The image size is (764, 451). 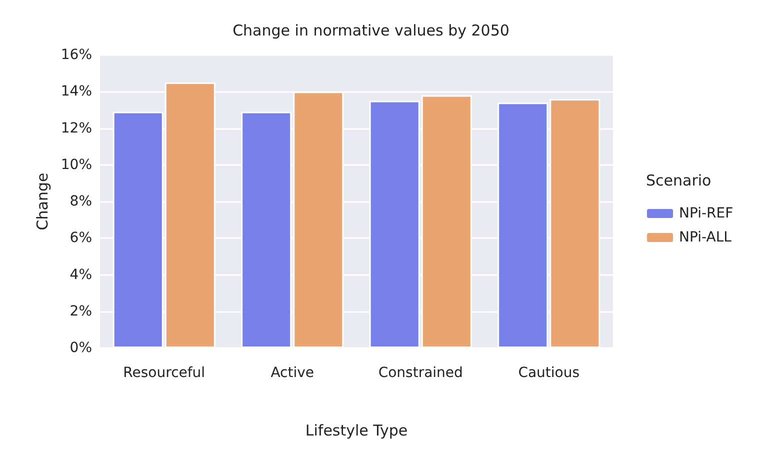 I want to click on x-tick-label: Cautious, so click(x=549, y=373).